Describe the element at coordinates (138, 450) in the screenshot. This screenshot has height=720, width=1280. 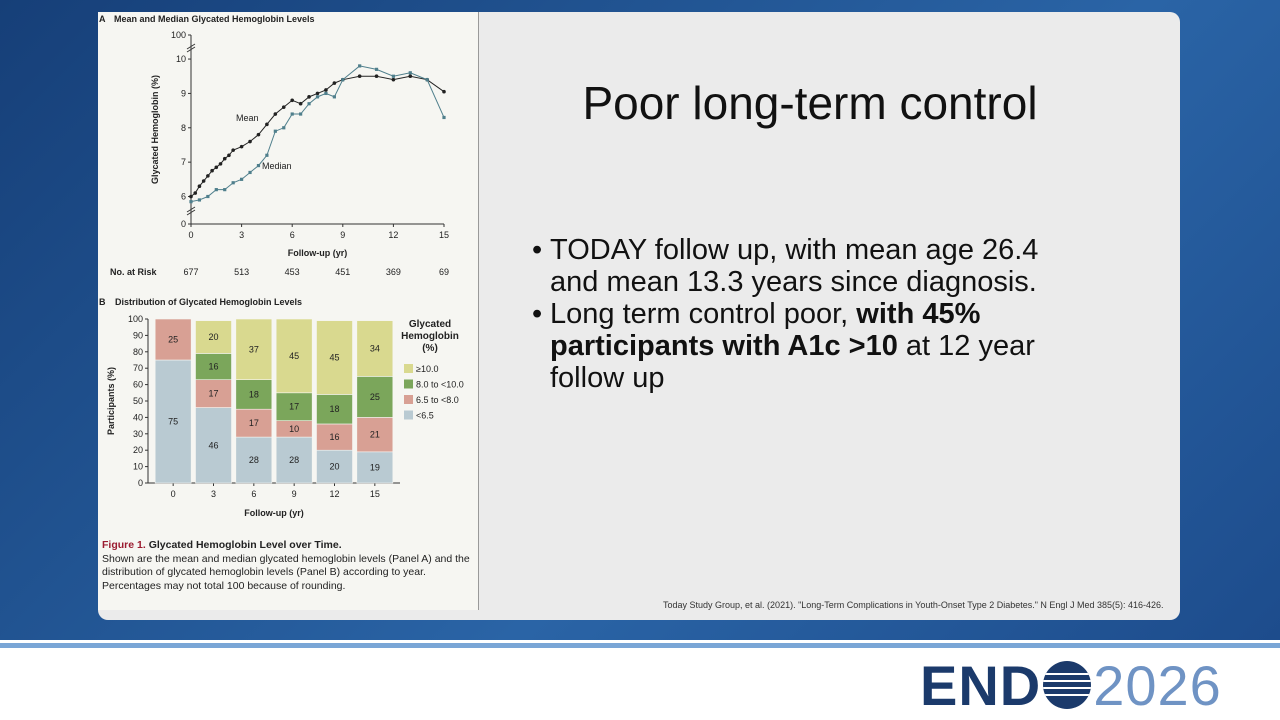
I see `y-tick-label: 20` at that location.